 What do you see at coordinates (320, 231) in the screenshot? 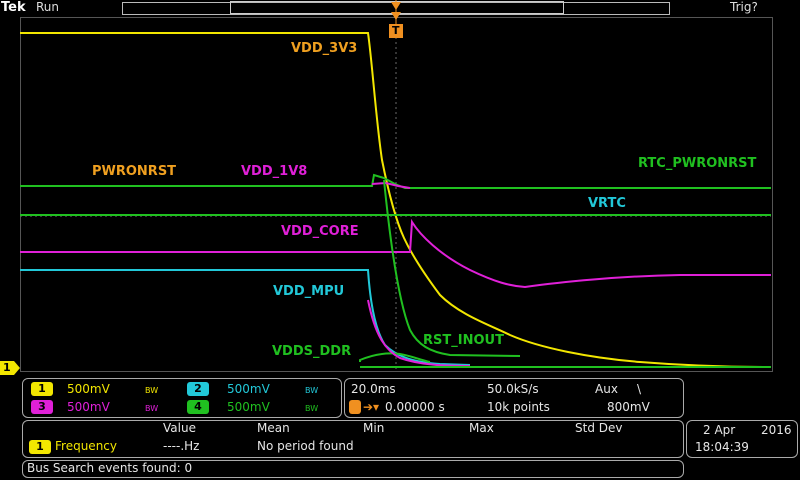
I see `label-vdd-core: VDD_CORE` at bounding box center [320, 231].